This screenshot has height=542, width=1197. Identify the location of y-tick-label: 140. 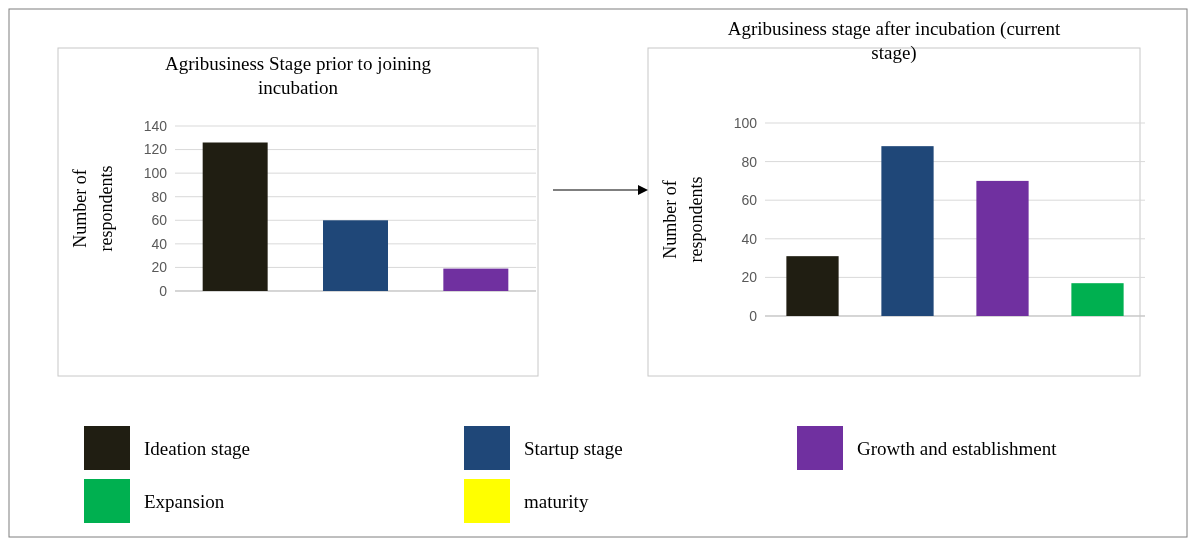
(155, 125).